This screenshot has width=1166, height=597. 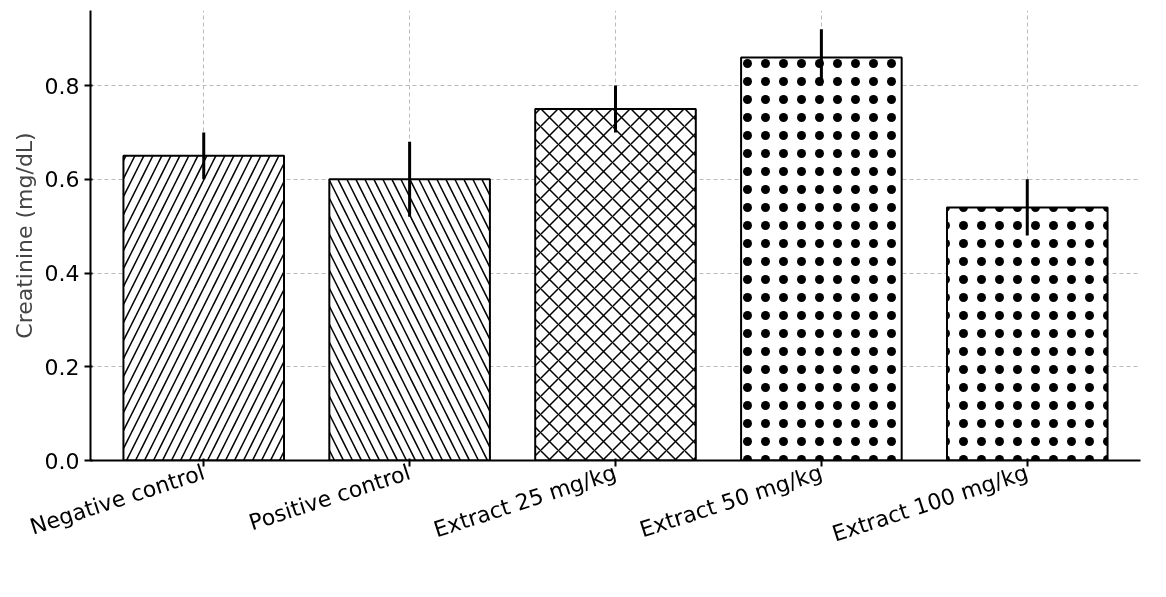 What do you see at coordinates (62, 367) in the screenshot?
I see `y-tick-label: 0.2` at bounding box center [62, 367].